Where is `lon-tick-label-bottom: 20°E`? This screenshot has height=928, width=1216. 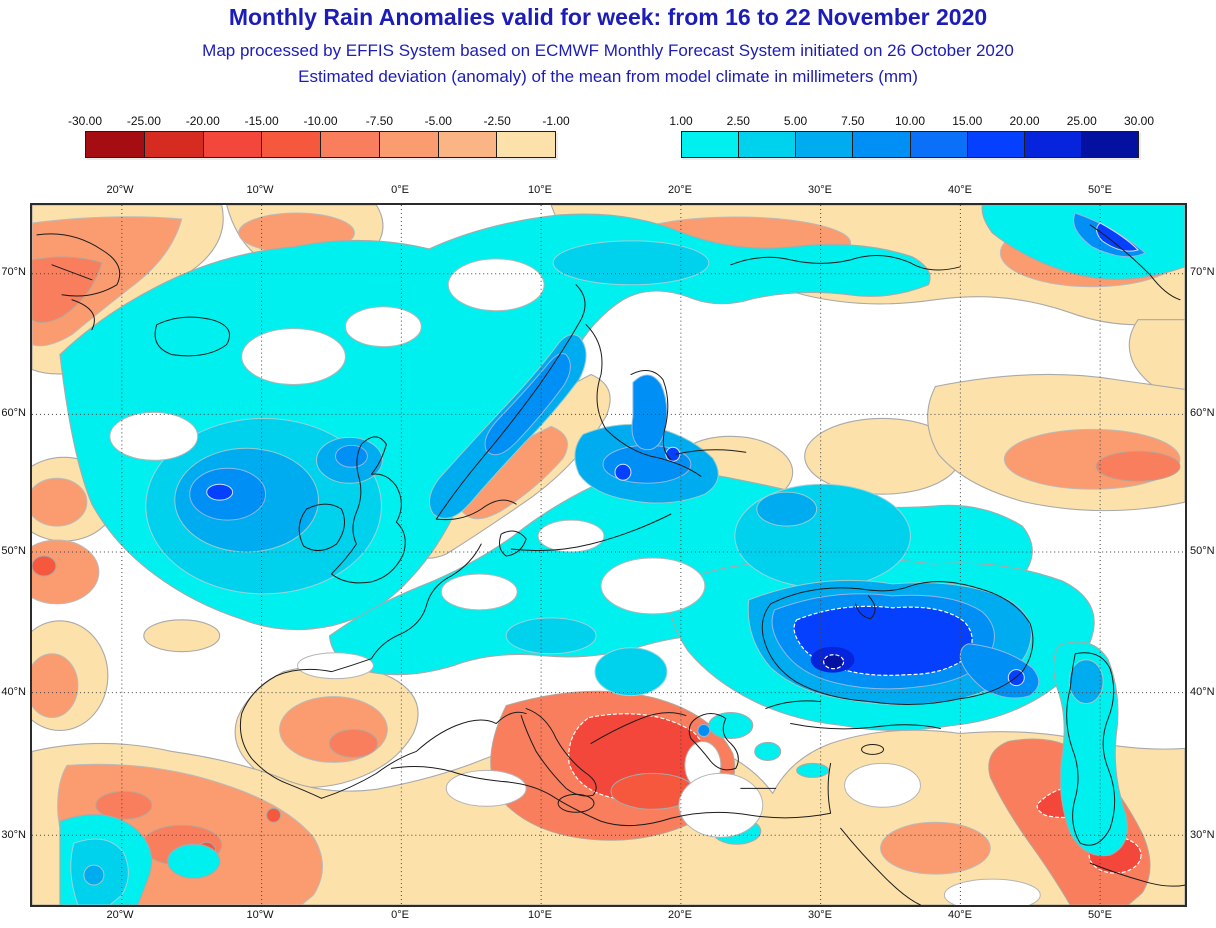
lon-tick-label-bottom: 20°E is located at coordinates (680, 915).